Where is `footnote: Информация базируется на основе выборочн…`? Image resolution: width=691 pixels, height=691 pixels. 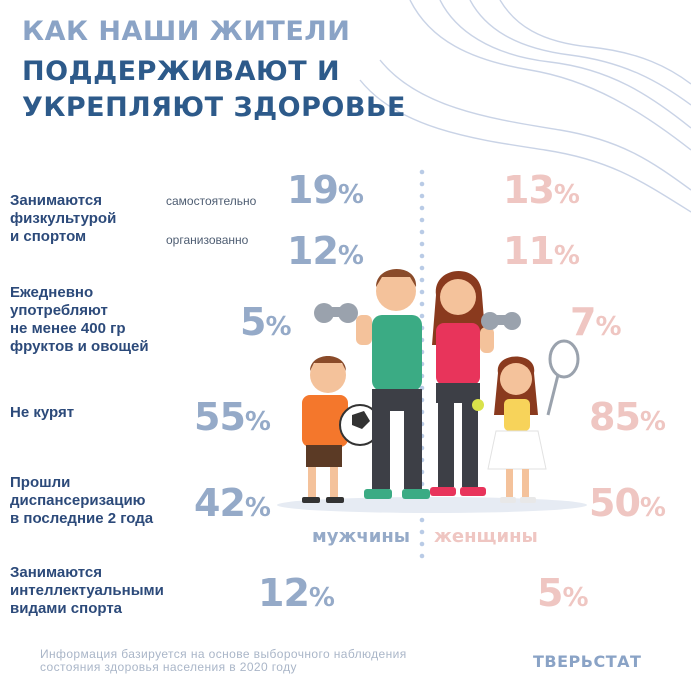 footnote: Информация базируется на основе выборочн… is located at coordinates (223, 661).